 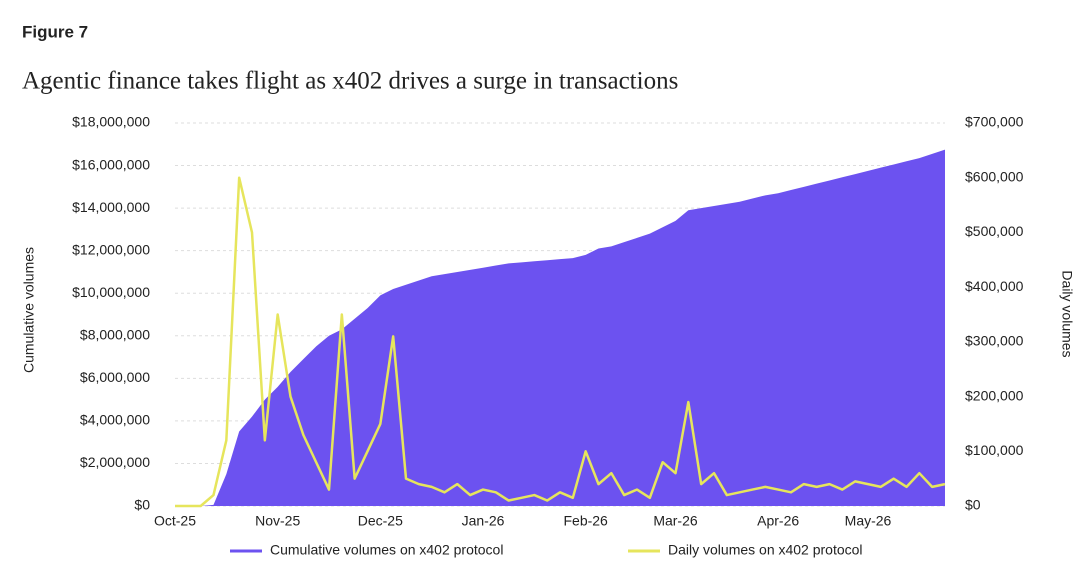 I want to click on y2-tick-label: $600,000, so click(x=994, y=176).